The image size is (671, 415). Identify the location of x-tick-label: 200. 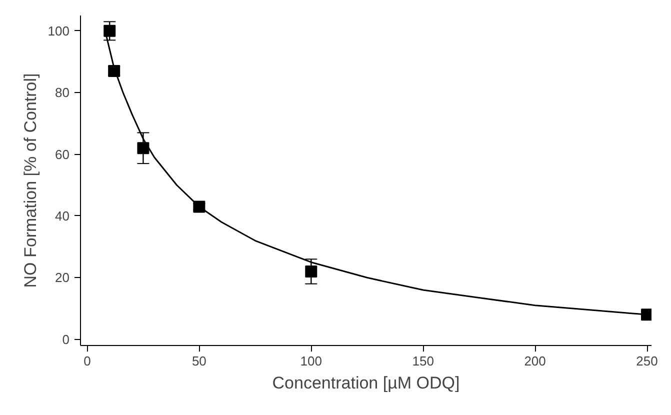
(535, 361).